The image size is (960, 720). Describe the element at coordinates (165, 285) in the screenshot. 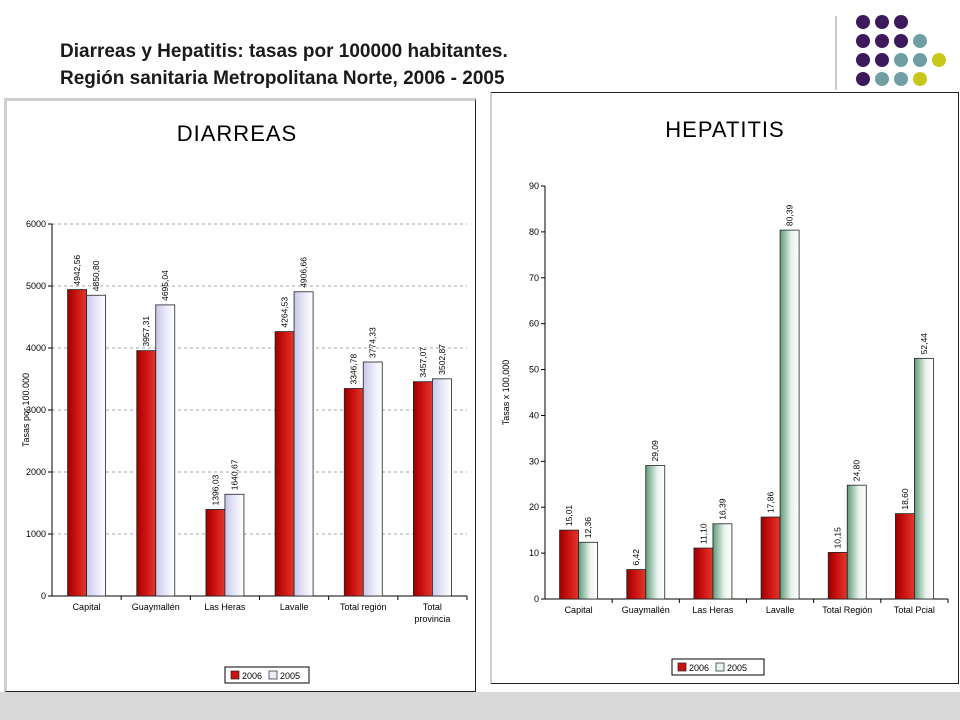

I see `data-label: 4695,04` at that location.